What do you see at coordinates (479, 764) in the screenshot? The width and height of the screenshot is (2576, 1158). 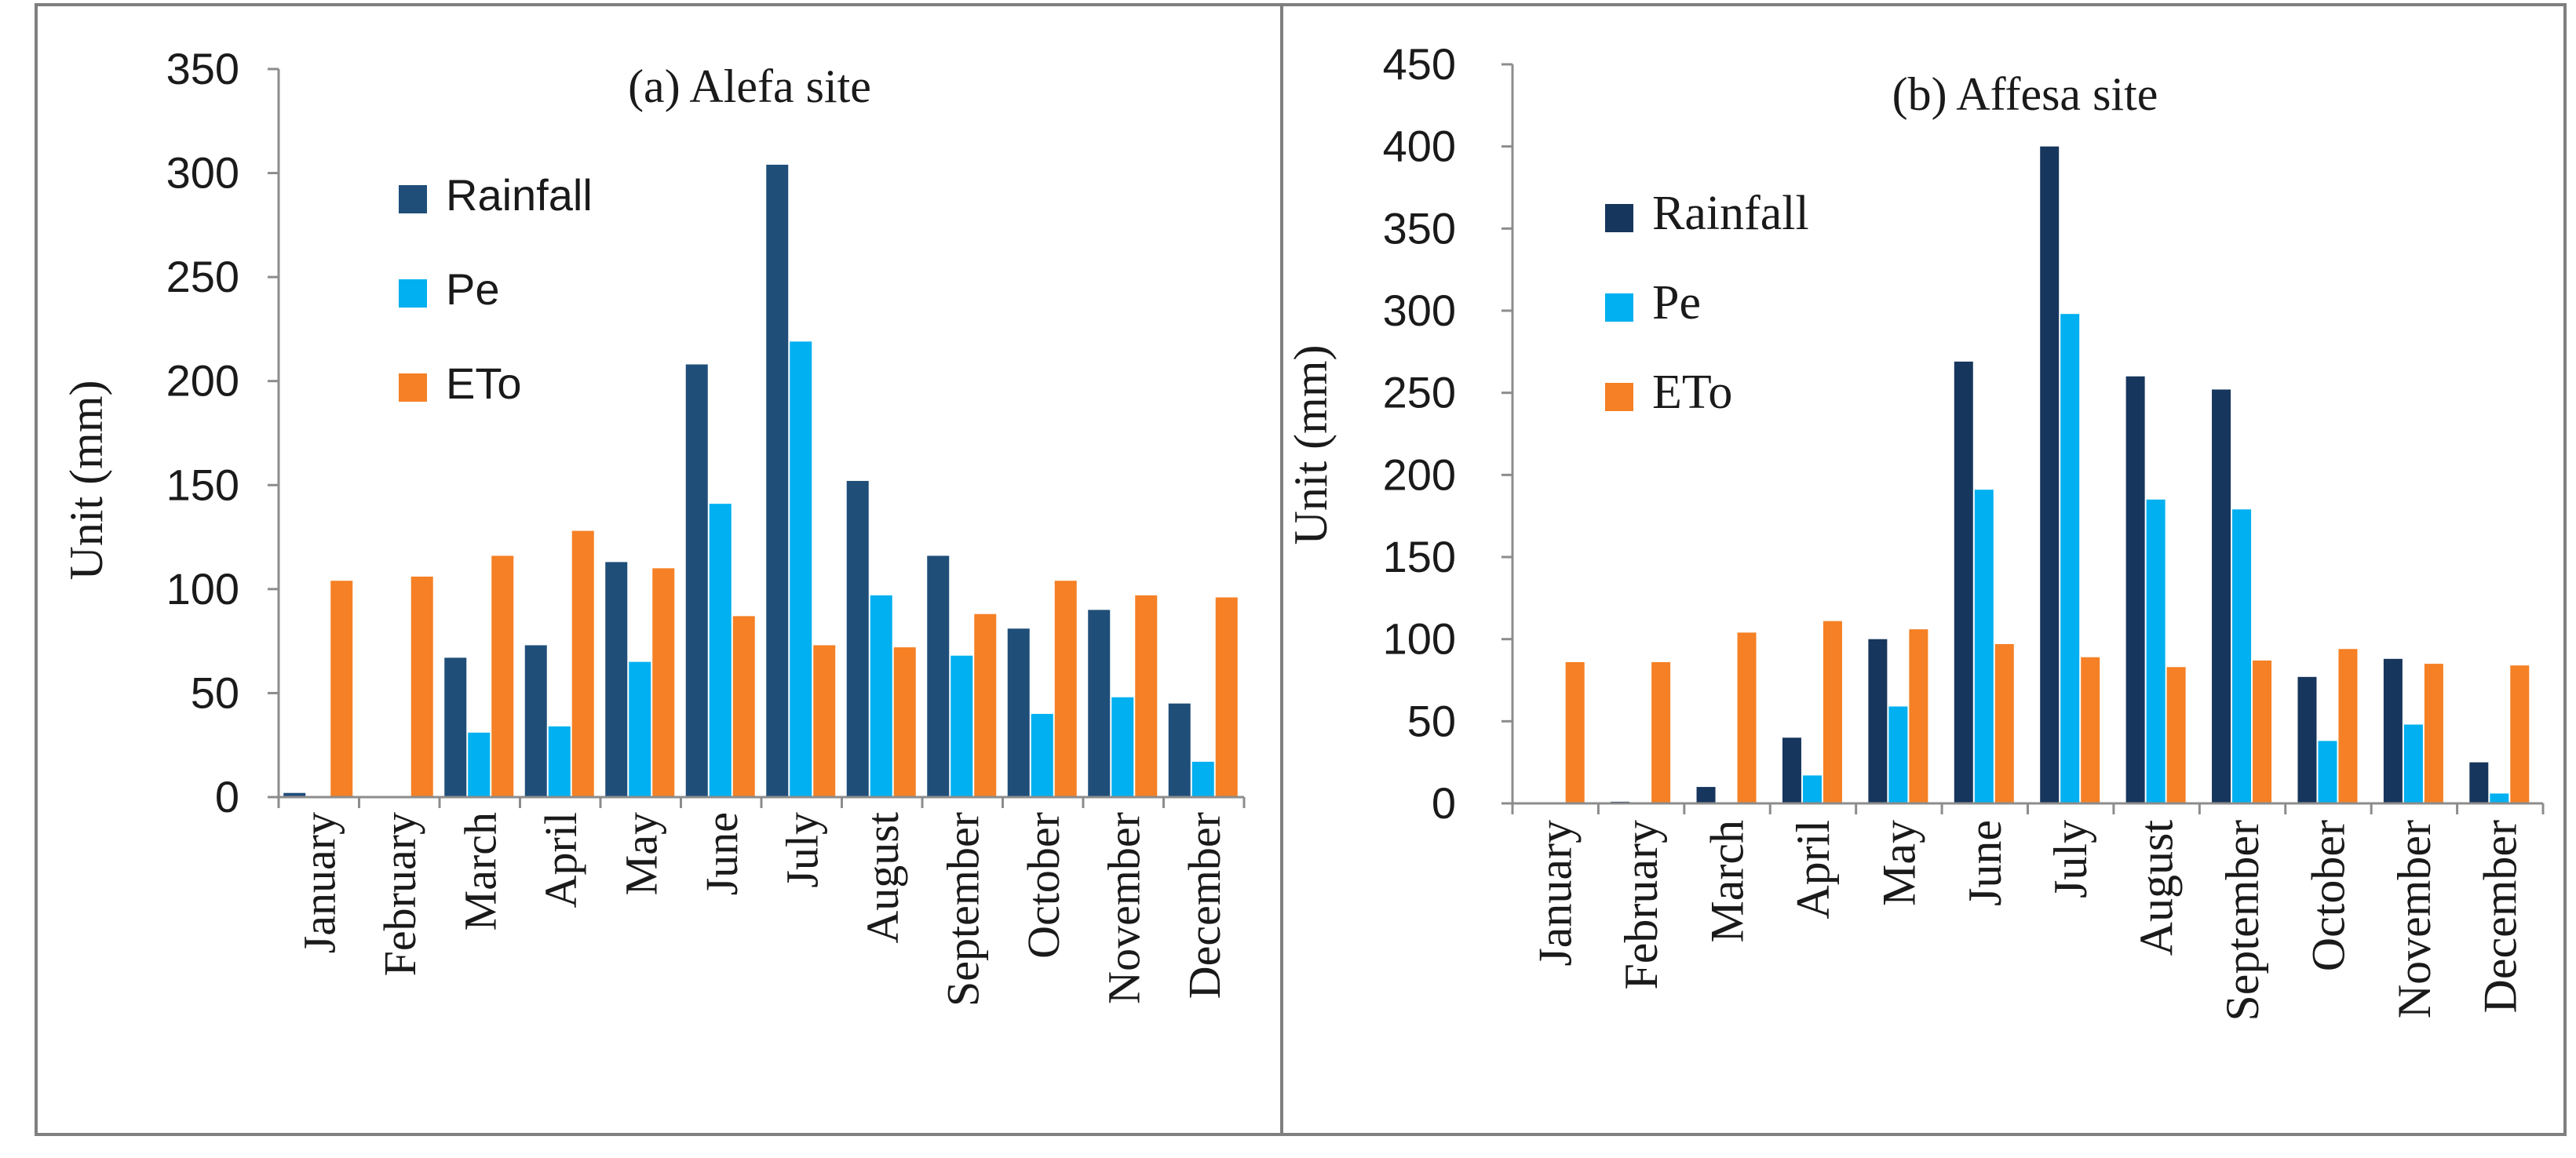 I see `bar-pe-march` at bounding box center [479, 764].